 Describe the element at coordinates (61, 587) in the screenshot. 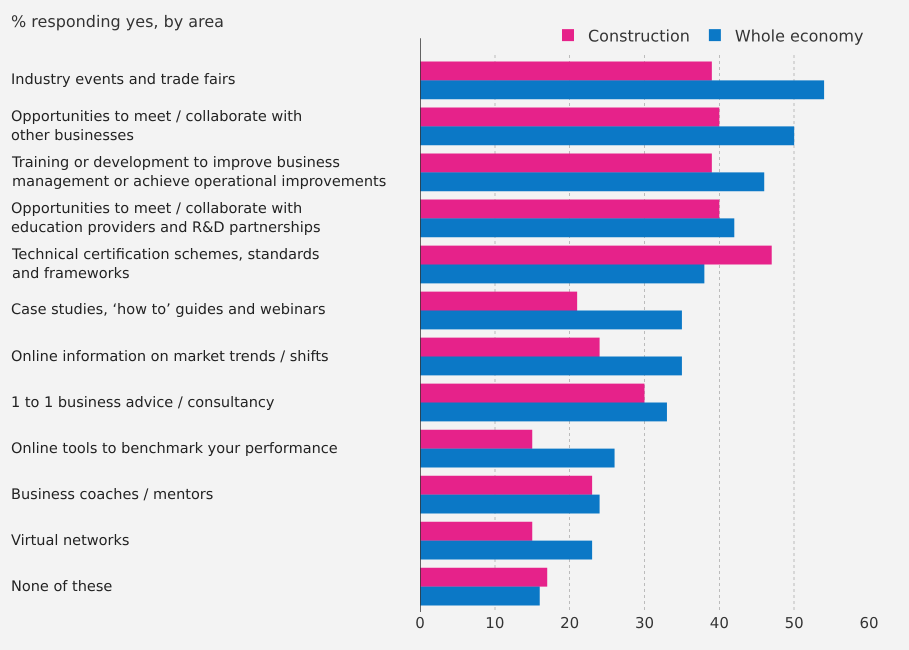

I see `y-tick-label: None of these` at that location.